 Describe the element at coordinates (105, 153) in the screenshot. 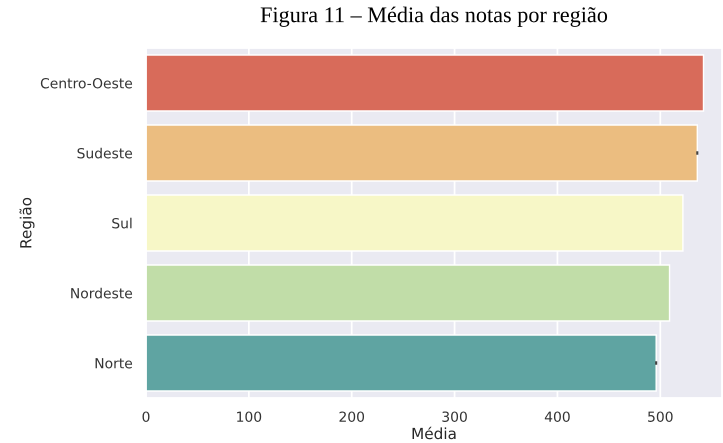

I see `y-tick-label: Sudeste` at that location.